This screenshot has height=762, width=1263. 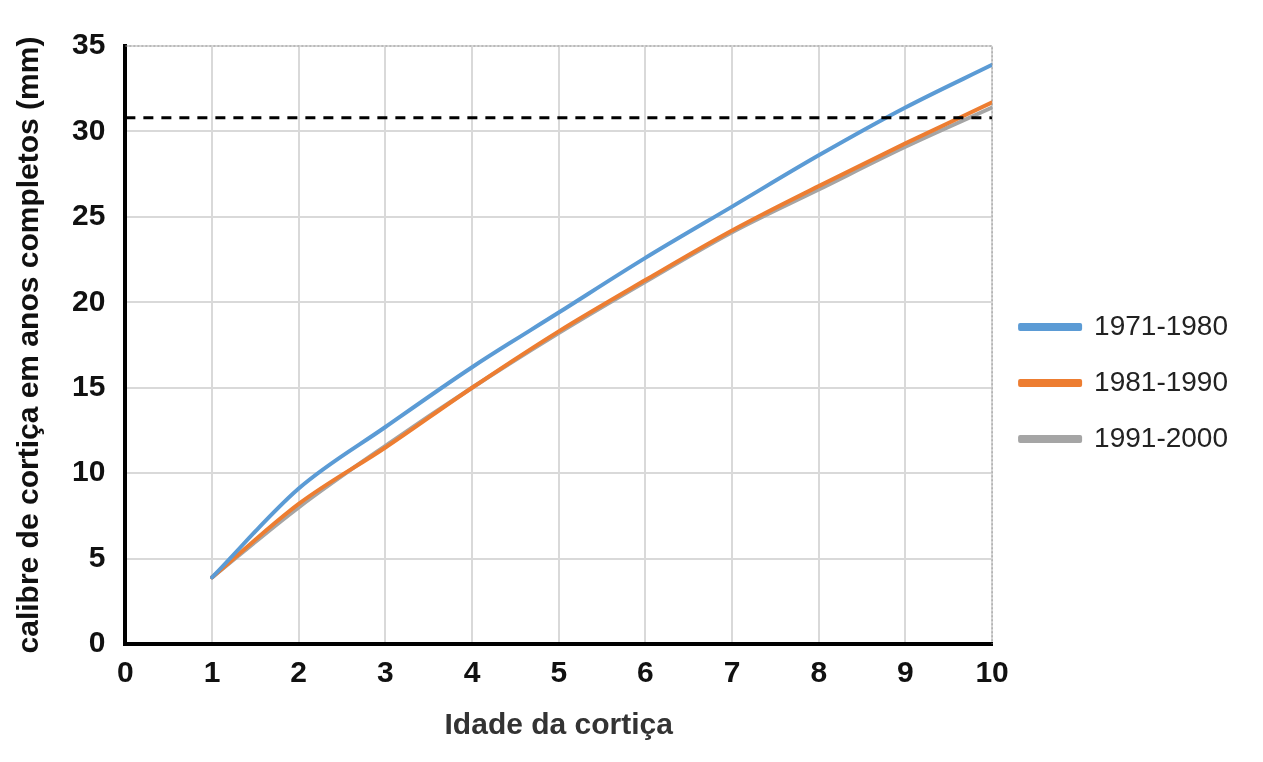 What do you see at coordinates (992, 672) in the screenshot?
I see `x-tick-label: 10` at bounding box center [992, 672].